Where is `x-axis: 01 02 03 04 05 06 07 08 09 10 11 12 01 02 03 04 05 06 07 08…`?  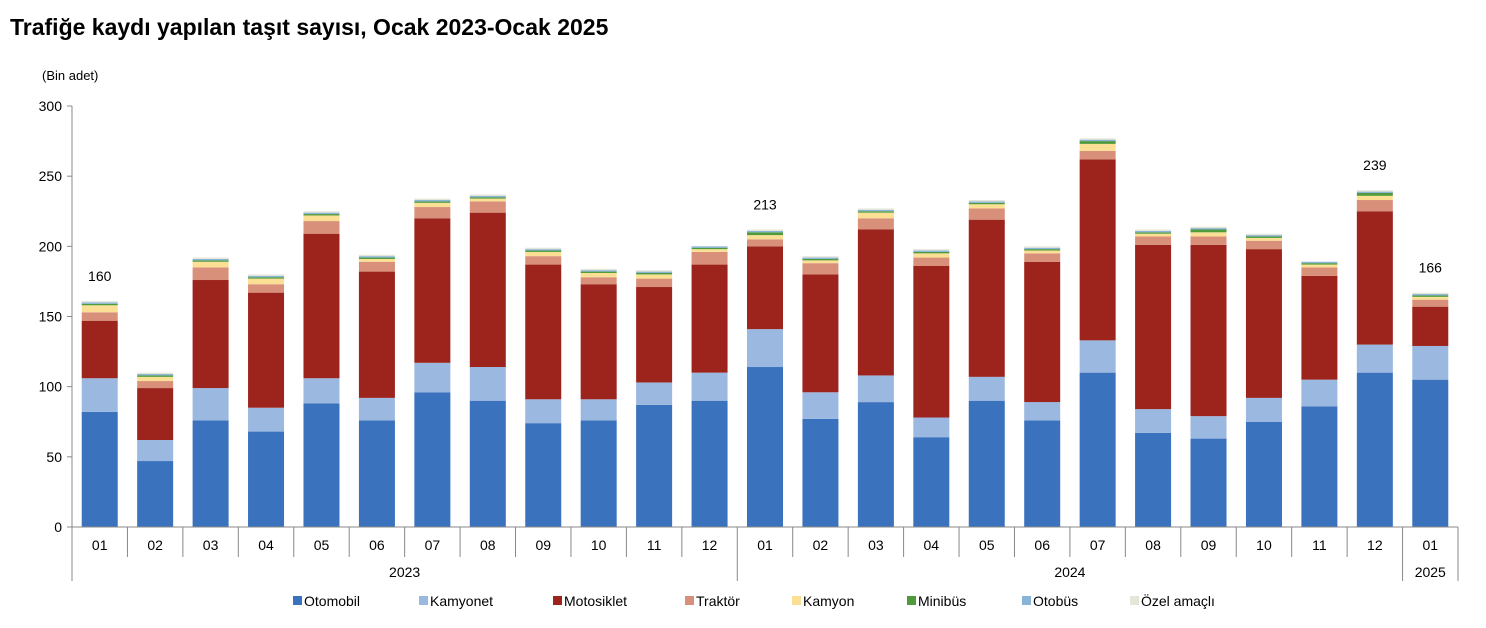
x-axis: 01 02 03 04 05 06 07 08 09 10 11 12 01 02 03 04 05 06 07 08… is located at coordinates (765, 553).